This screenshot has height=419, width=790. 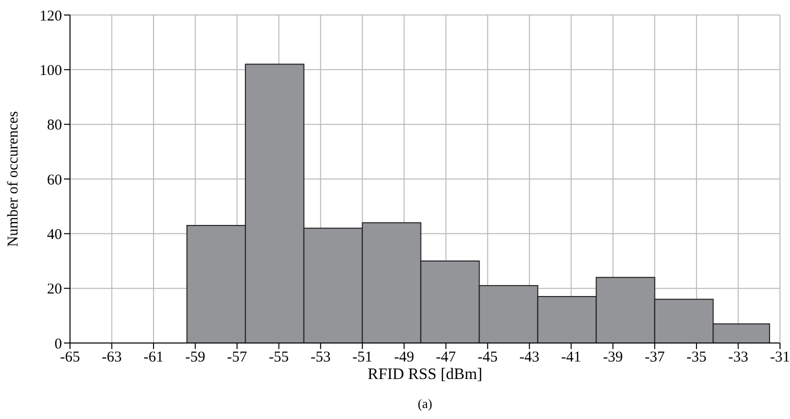 What do you see at coordinates (425, 375) in the screenshot?
I see `x-axis-title: RFID RSS [dBm]` at bounding box center [425, 375].